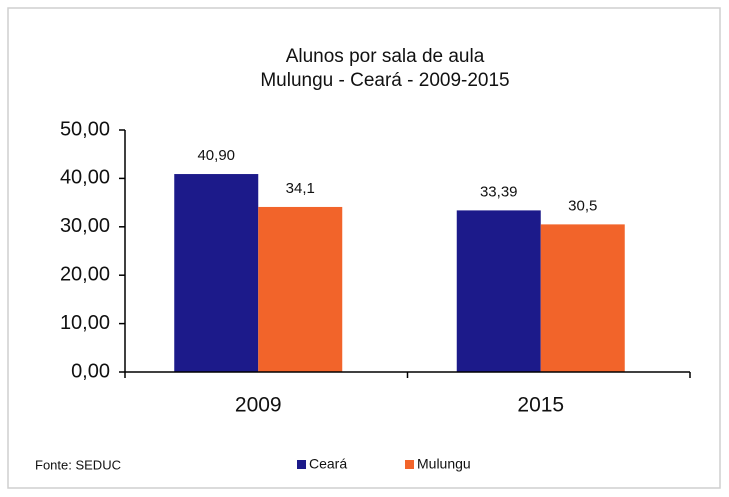 The height and width of the screenshot is (497, 729). I want to click on value-label: 40,90, so click(216, 155).